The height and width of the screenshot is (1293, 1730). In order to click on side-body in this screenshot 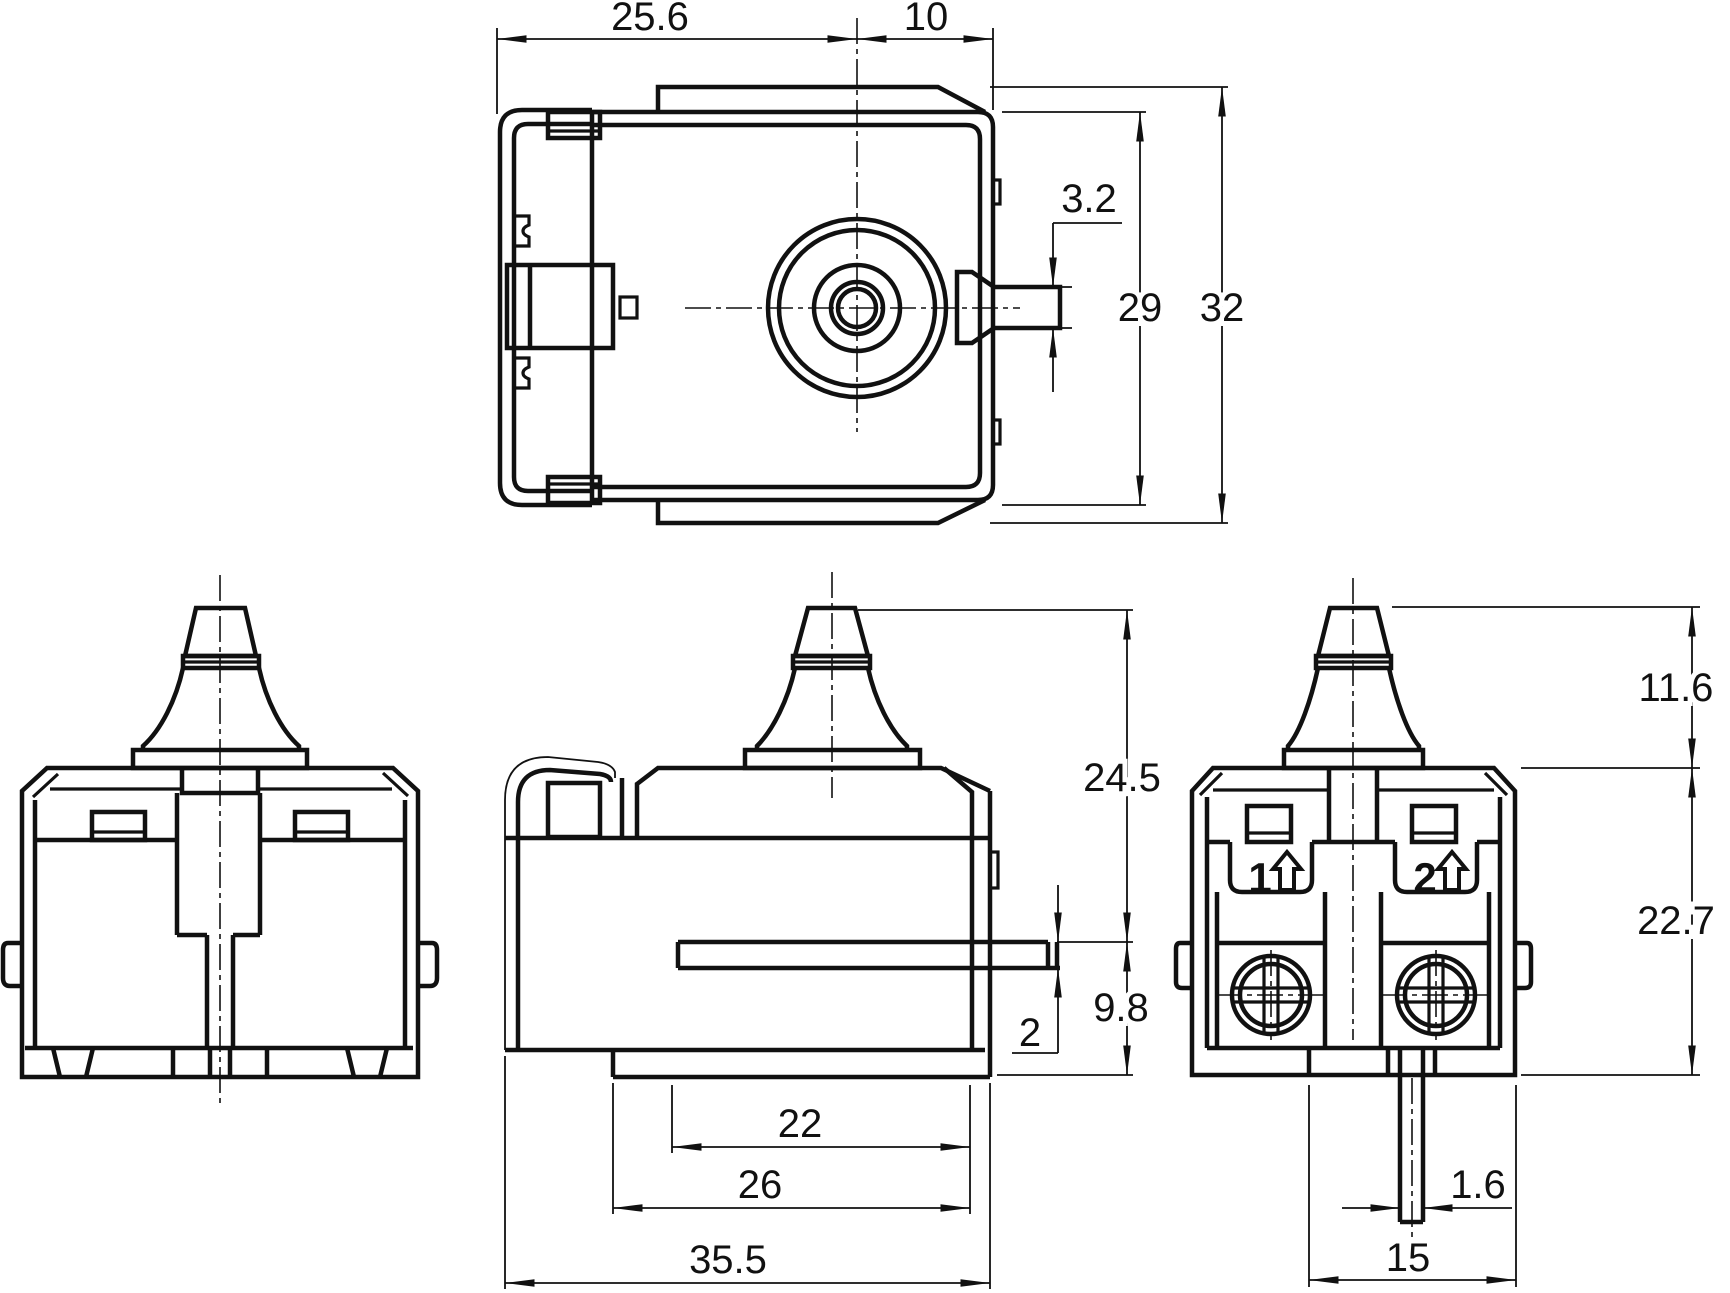, I will do `click(782, 922)`.